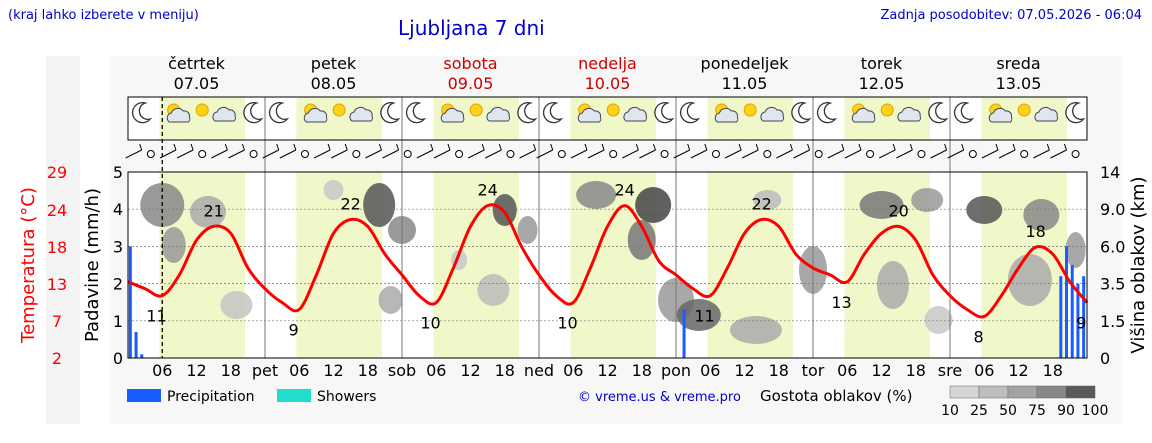 The image size is (1152, 443). I want to click on temperature-tick: 7, so click(57, 321).